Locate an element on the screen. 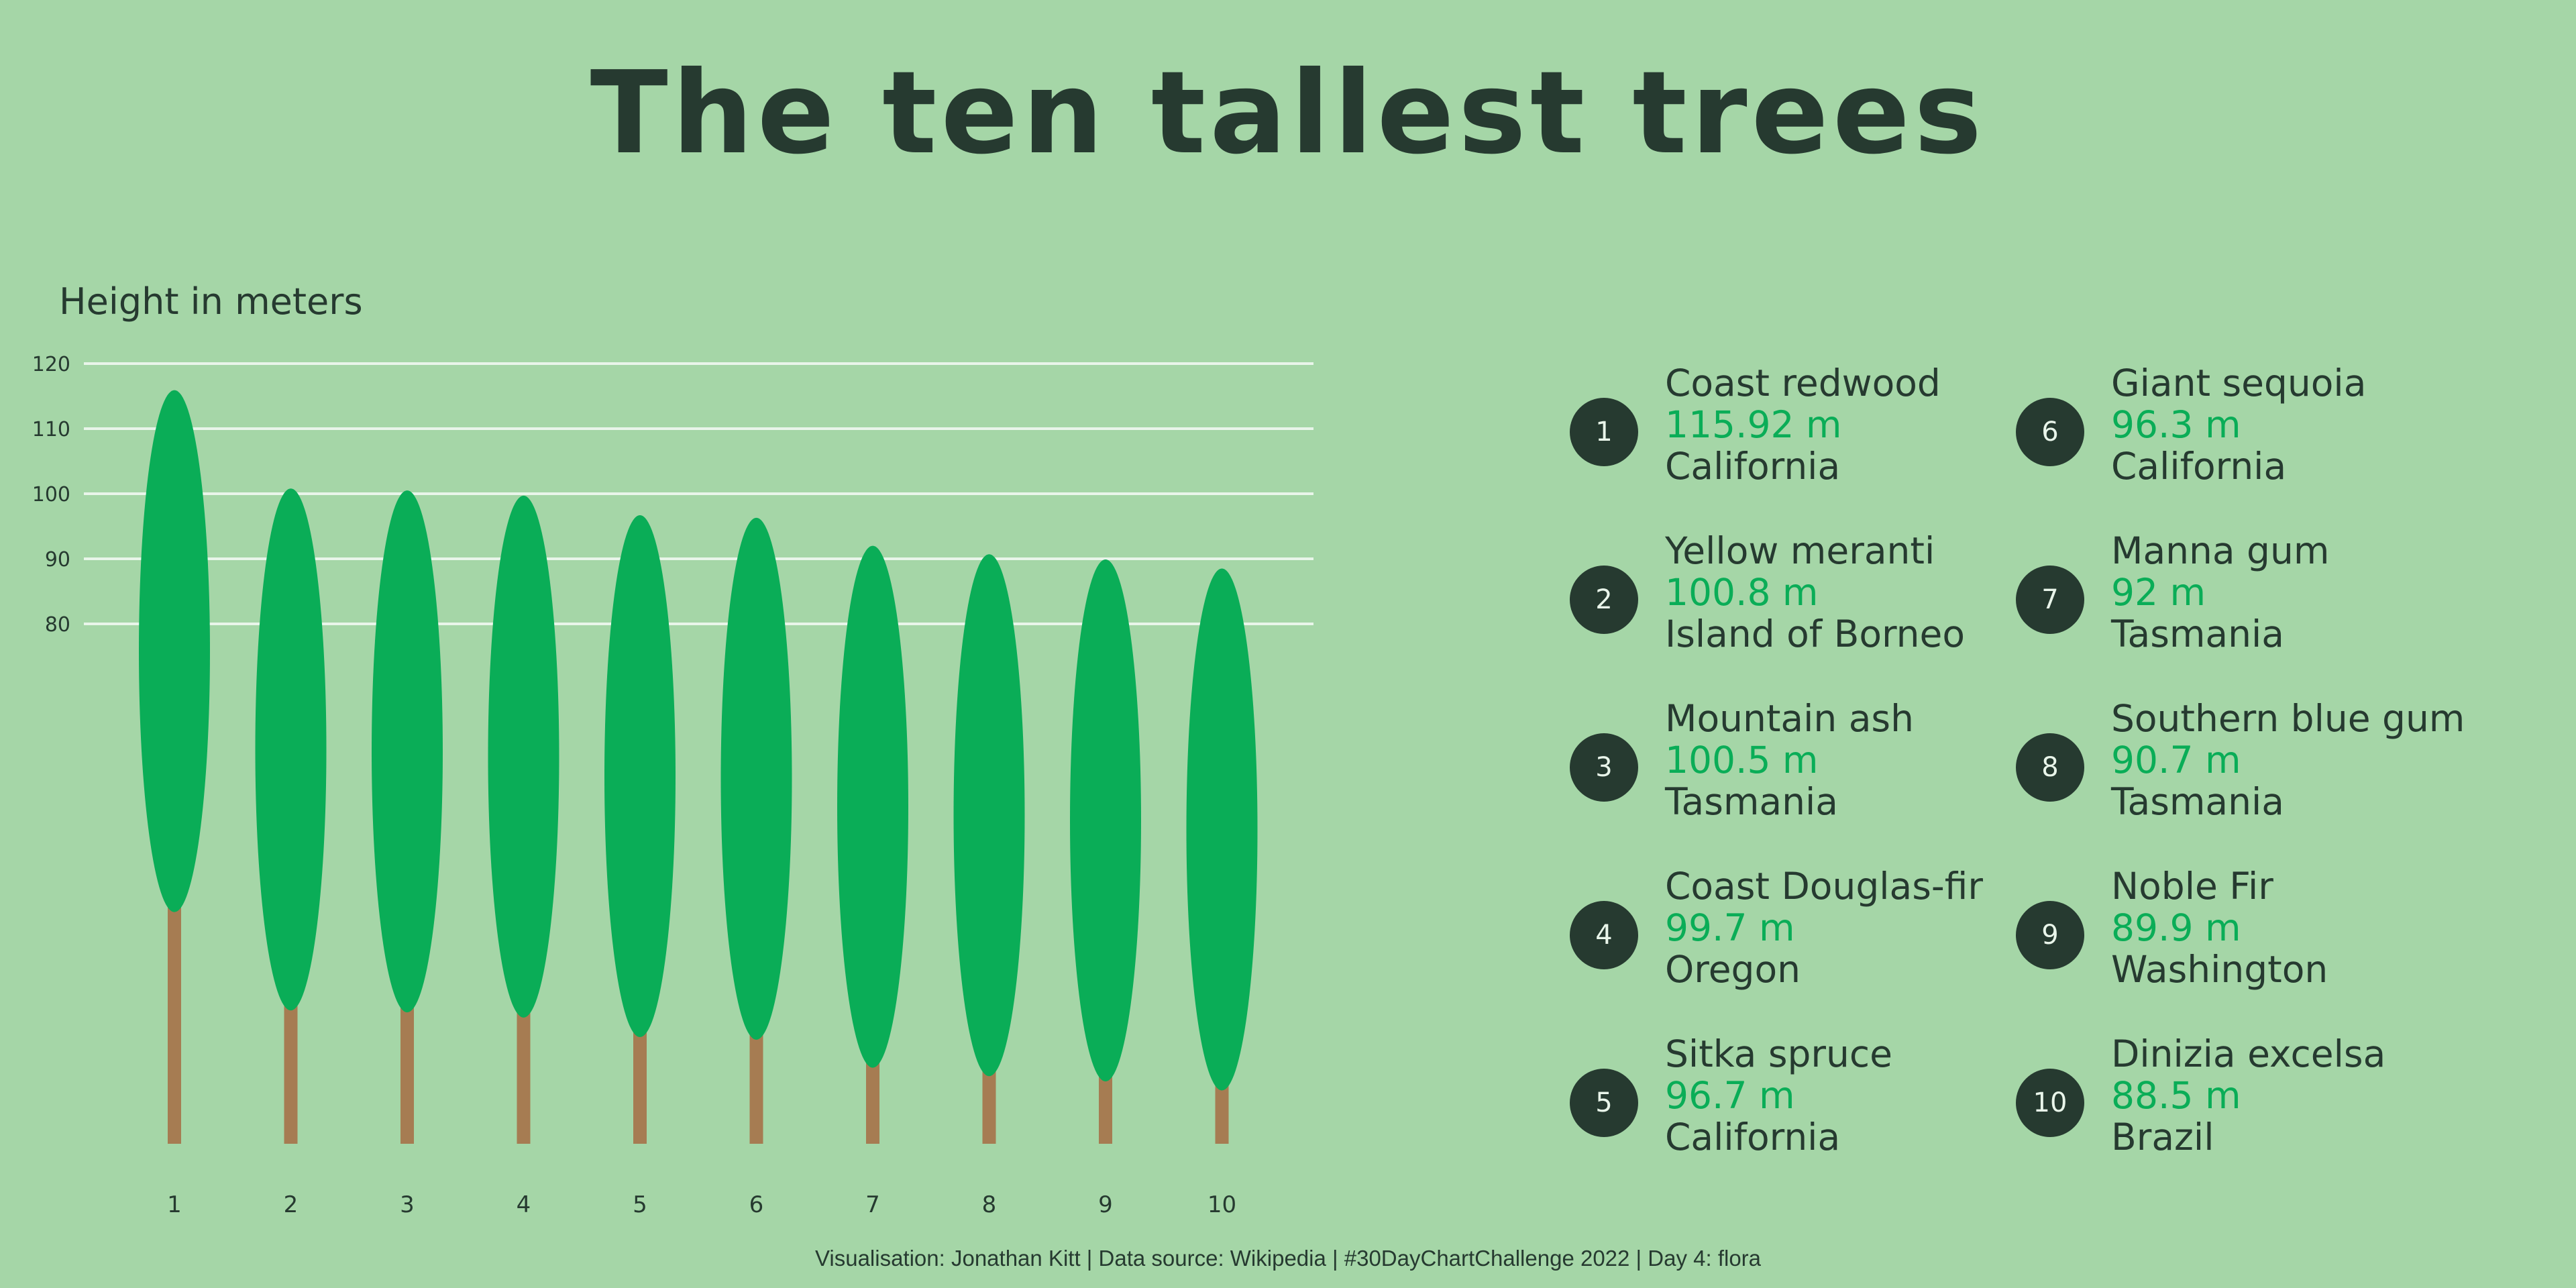 The width and height of the screenshot is (2576, 1288). tree-location: Island of Borneo is located at coordinates (1815, 633).